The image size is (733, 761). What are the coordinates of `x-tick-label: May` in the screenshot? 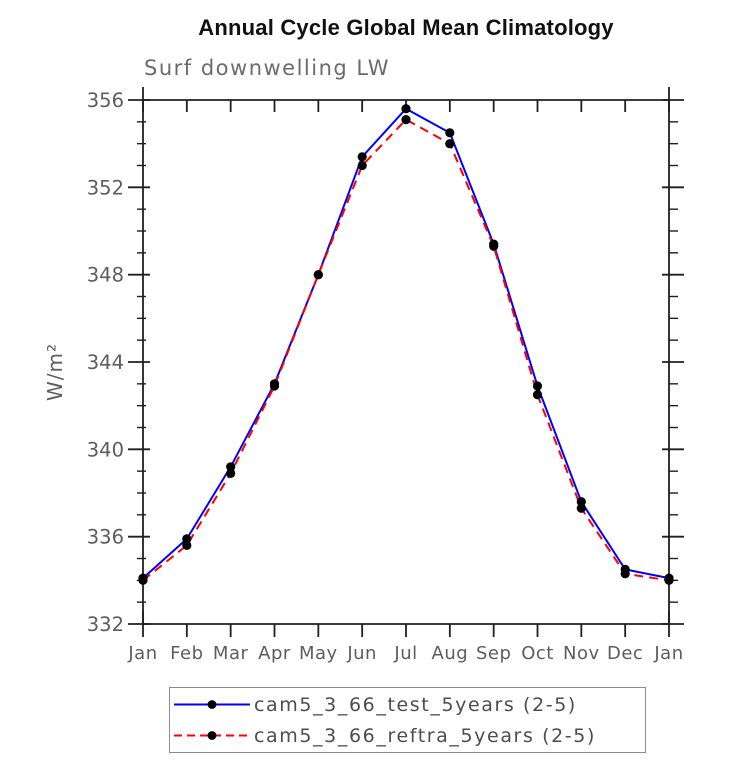 It's located at (318, 653).